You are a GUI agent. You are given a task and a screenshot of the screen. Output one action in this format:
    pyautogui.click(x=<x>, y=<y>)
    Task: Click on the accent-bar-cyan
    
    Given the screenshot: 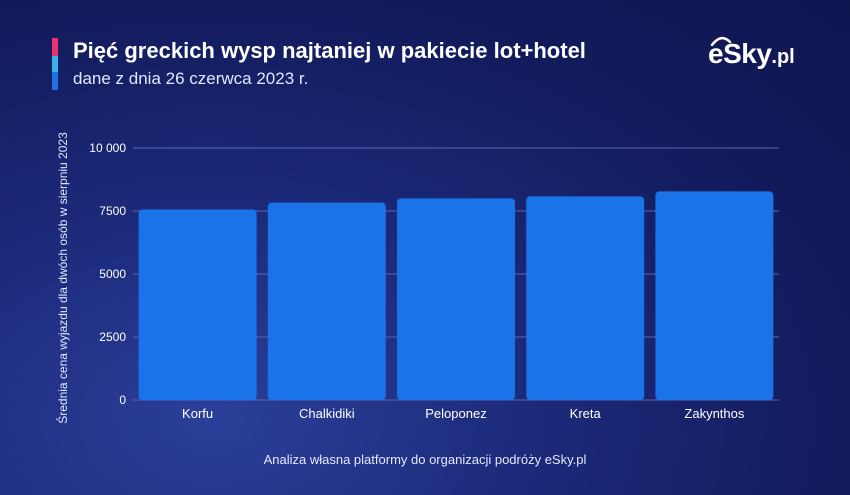 What is the action you would take?
    pyautogui.click(x=55, y=64)
    